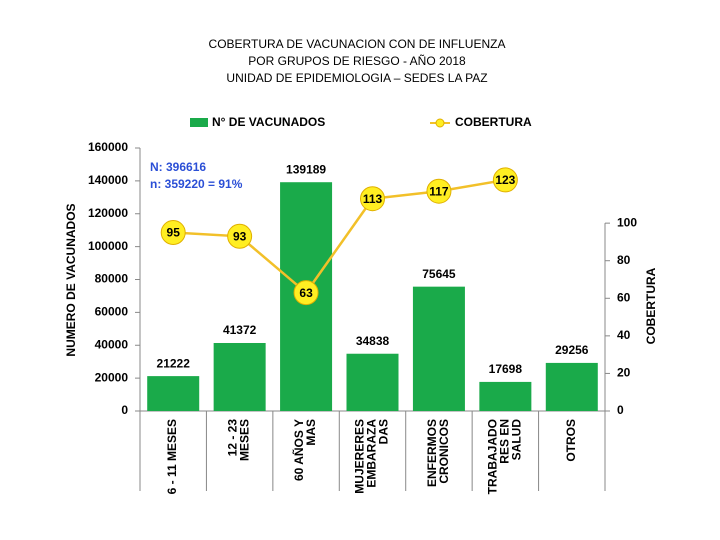 The image size is (720, 540). What do you see at coordinates (112, 377) in the screenshot?
I see `y-tick-label: 20000` at bounding box center [112, 377].